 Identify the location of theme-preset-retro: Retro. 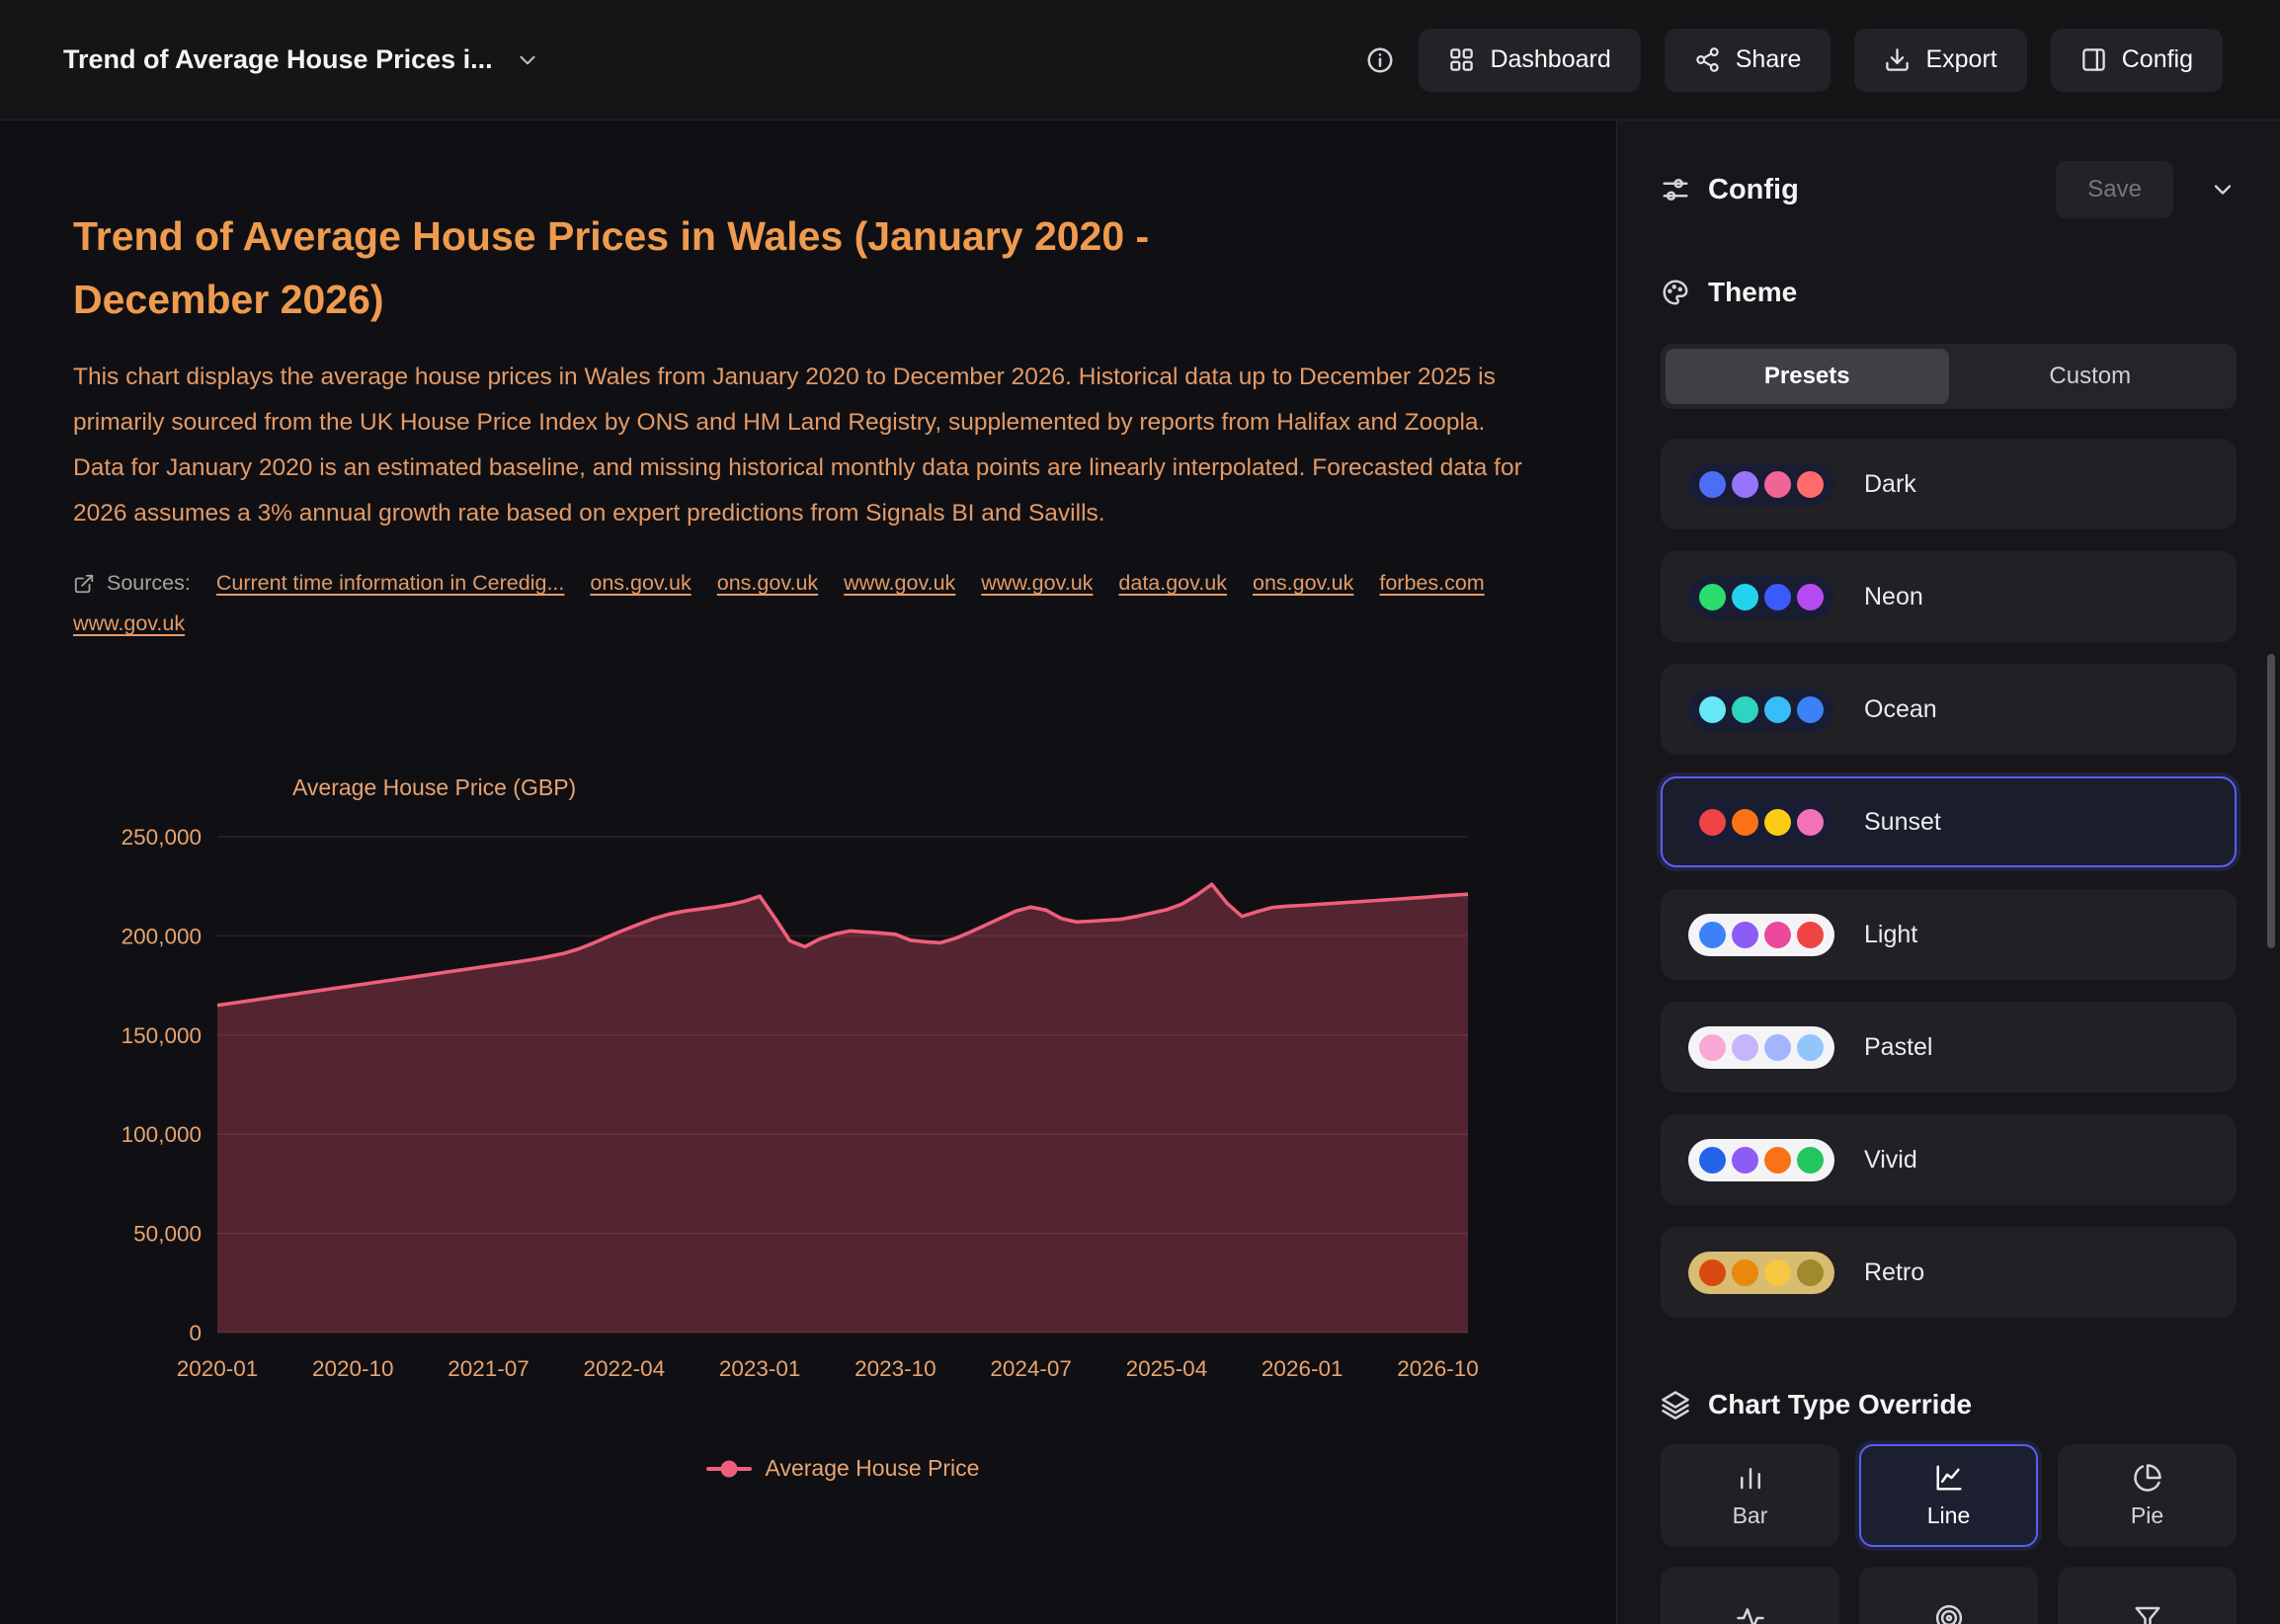
(1949, 1273).